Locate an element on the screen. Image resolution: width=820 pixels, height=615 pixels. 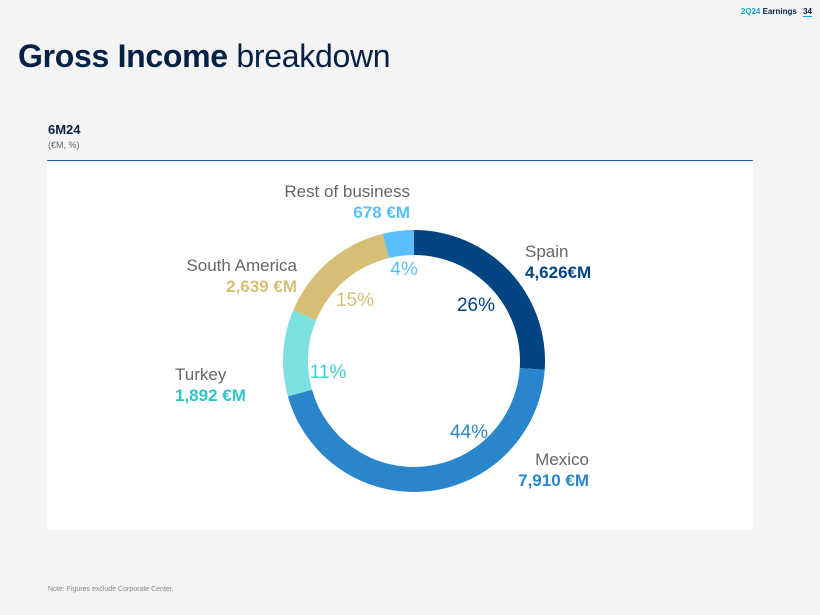
slice-rest-of-business is located at coordinates (398, 244).